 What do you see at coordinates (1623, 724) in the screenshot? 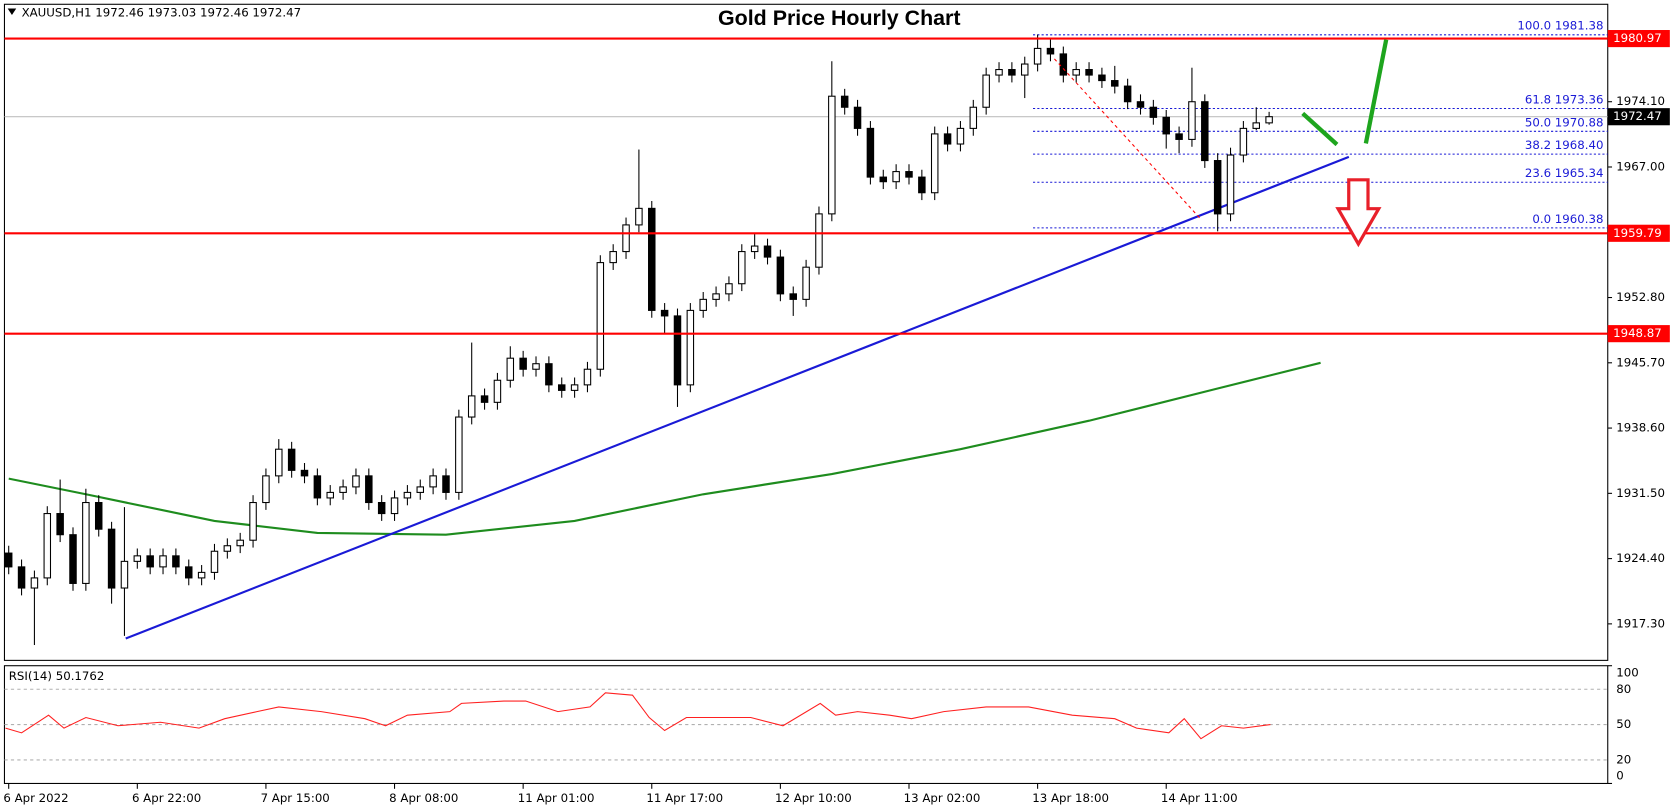
I see `y-tick-label: 50` at bounding box center [1623, 724].